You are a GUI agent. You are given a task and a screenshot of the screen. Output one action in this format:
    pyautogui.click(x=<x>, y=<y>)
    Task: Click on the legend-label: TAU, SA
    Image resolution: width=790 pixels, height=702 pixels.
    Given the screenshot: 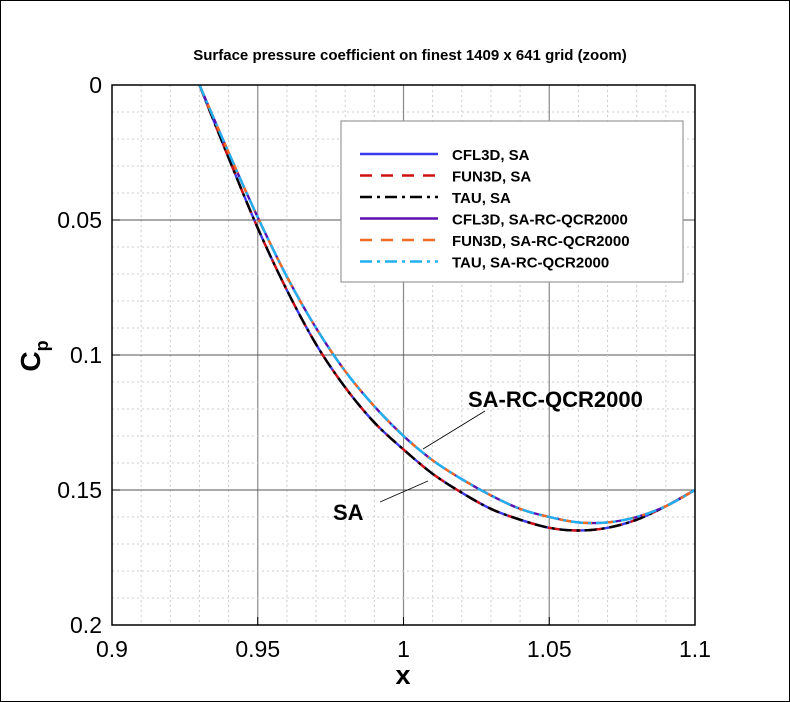 What is the action you would take?
    pyautogui.click(x=481, y=198)
    